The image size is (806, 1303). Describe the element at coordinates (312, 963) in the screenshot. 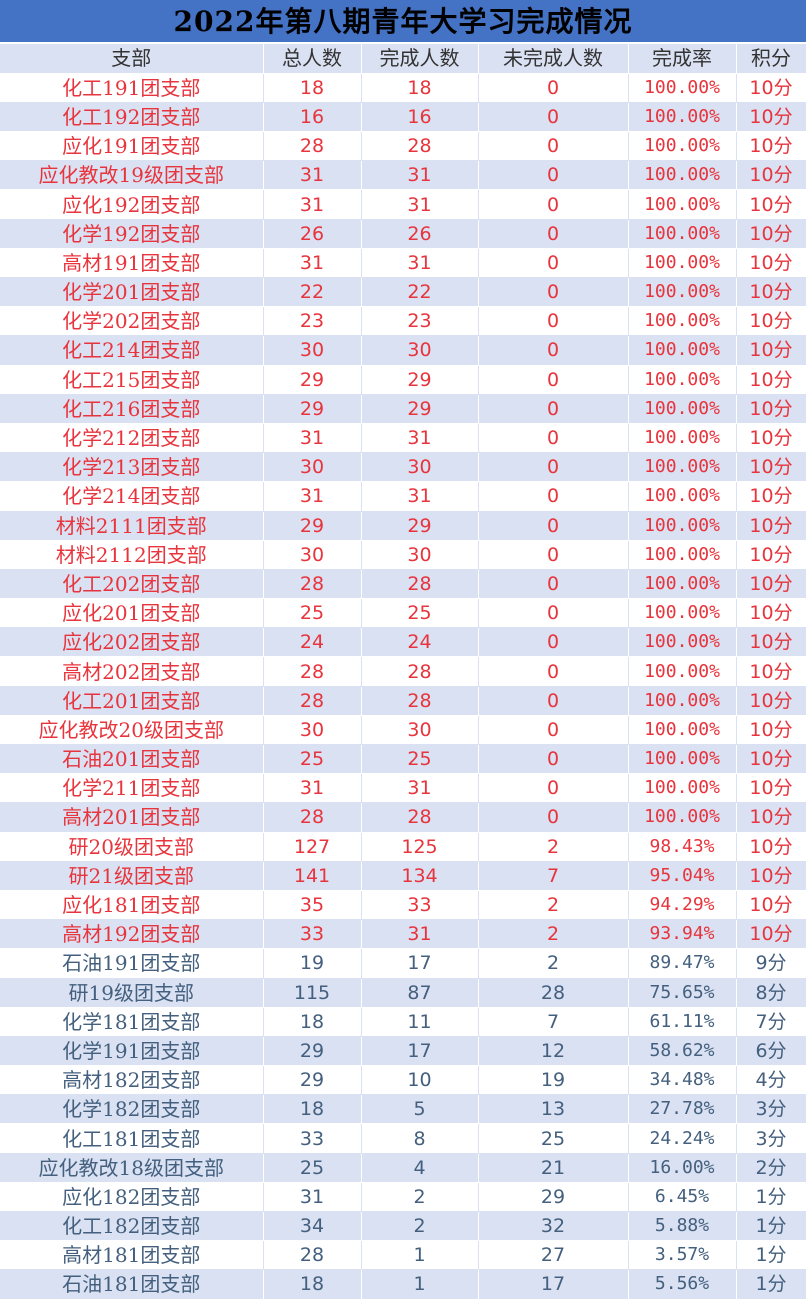

I see `cell-total: 19` at that location.